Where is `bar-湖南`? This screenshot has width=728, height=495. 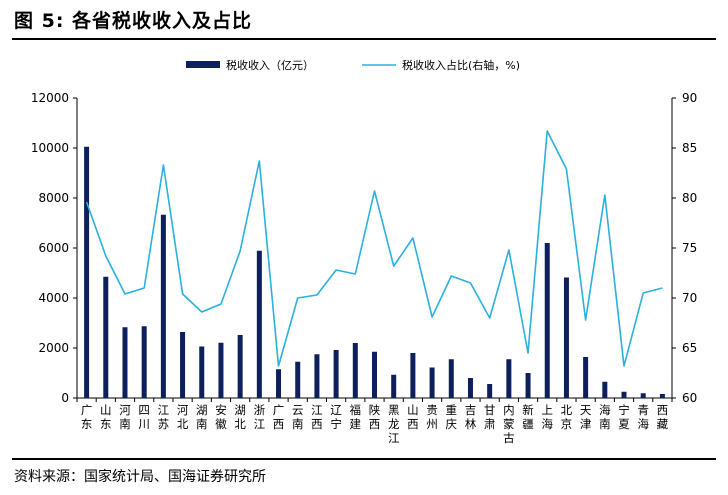 bar-湖南 is located at coordinates (202, 372).